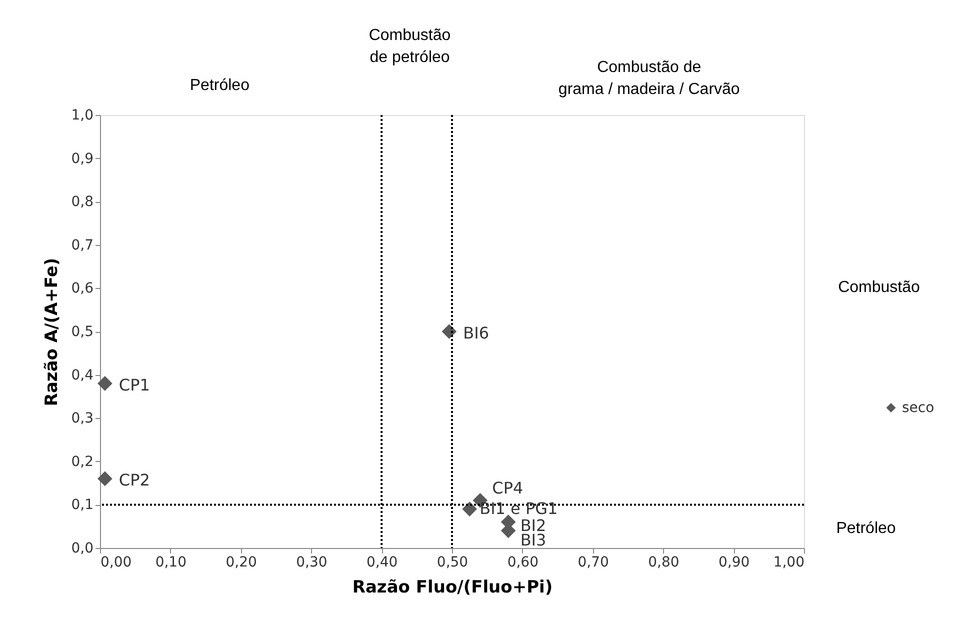  Describe the element at coordinates (82, 375) in the screenshot. I see `y-tick-label: 0,4` at that location.